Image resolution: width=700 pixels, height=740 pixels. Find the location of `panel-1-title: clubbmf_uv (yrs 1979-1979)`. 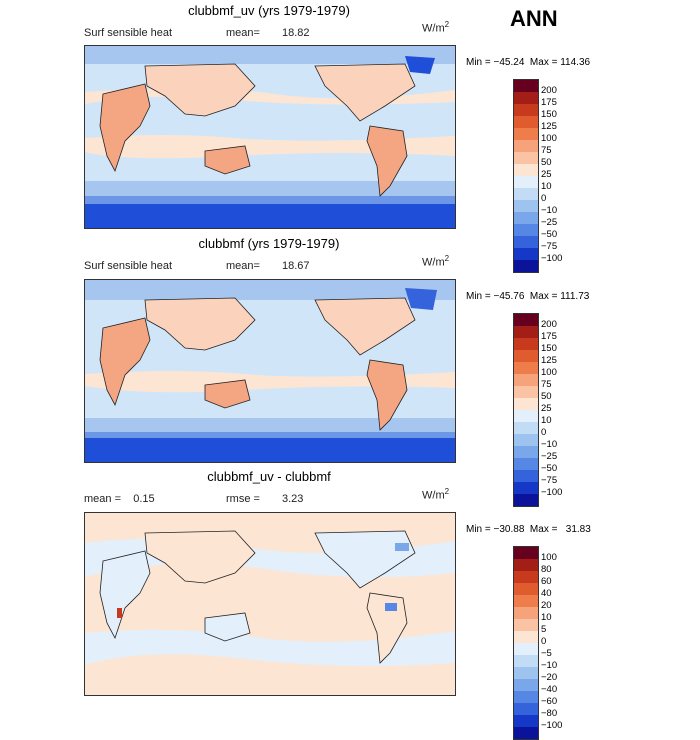

panel-1-title: clubbmf_uv (yrs 1979-1979) is located at coordinates (269, 10).